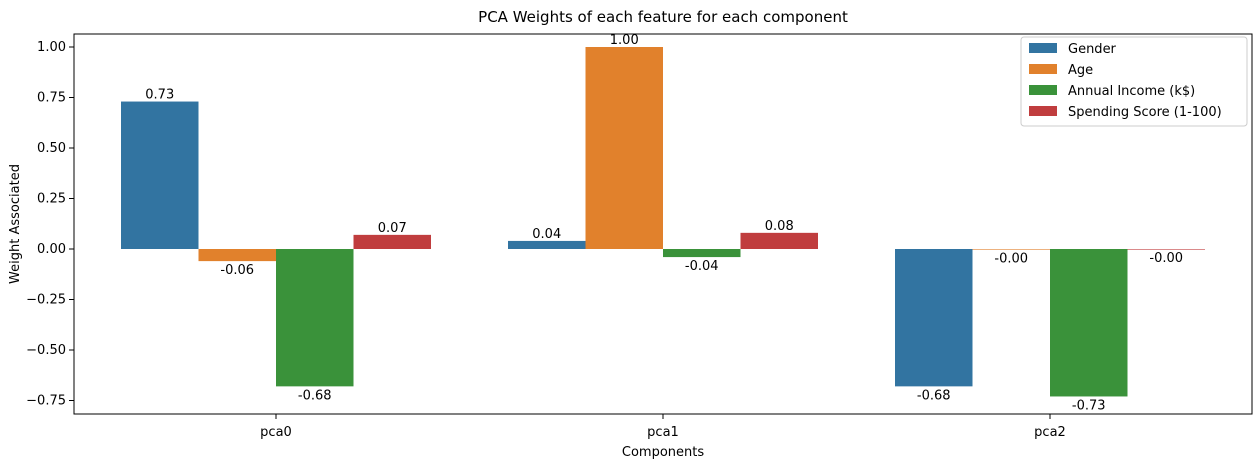 The width and height of the screenshot is (1254, 468). What do you see at coordinates (392, 228) in the screenshot?
I see `bar-value-label: 0.07` at bounding box center [392, 228].